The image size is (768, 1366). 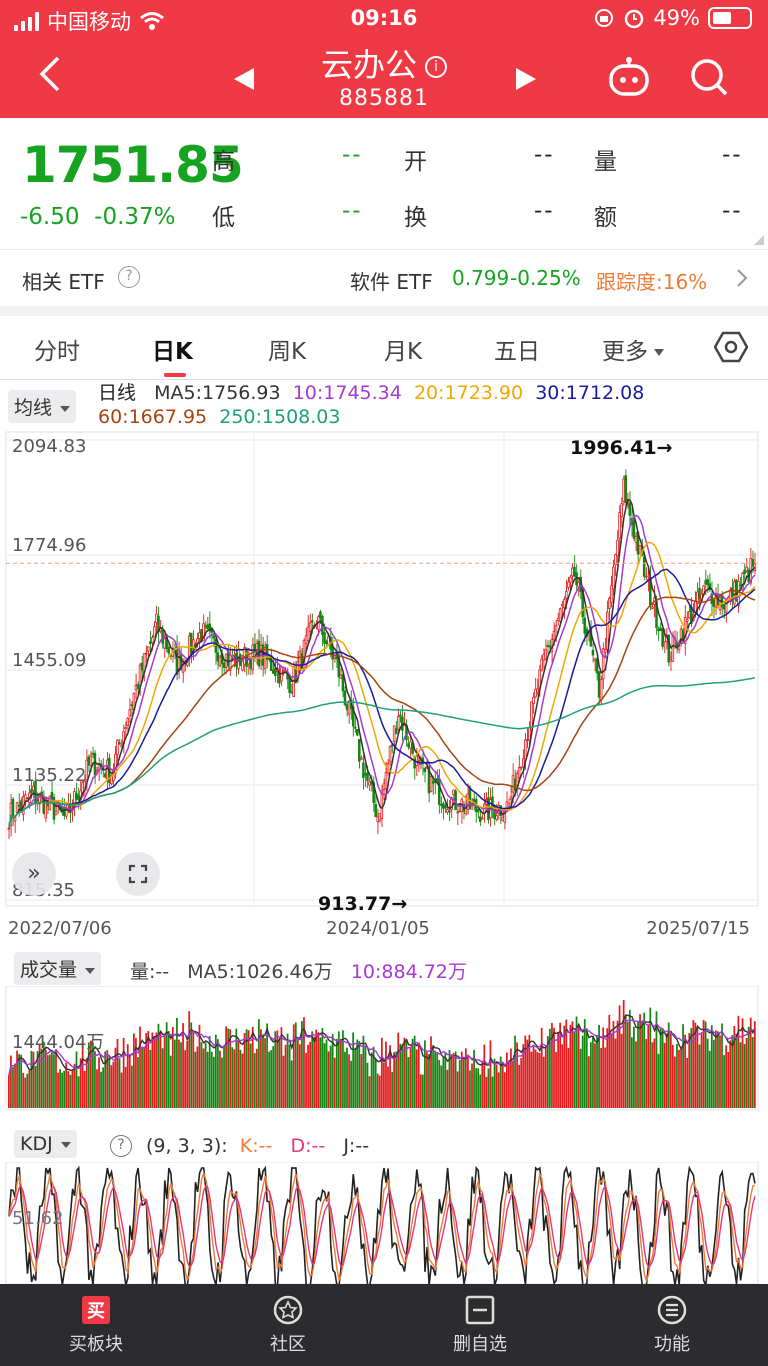 I want to click on fullscreen-button, so click(x=138, y=874).